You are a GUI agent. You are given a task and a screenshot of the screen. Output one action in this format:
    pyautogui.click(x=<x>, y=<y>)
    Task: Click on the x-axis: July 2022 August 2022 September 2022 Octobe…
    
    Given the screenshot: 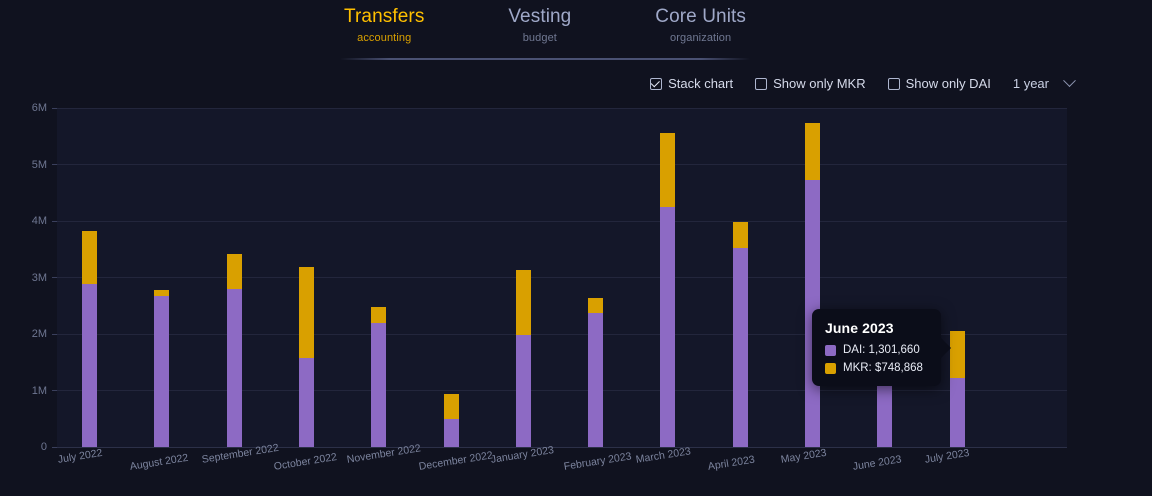 What is the action you would take?
    pyautogui.click(x=576, y=469)
    